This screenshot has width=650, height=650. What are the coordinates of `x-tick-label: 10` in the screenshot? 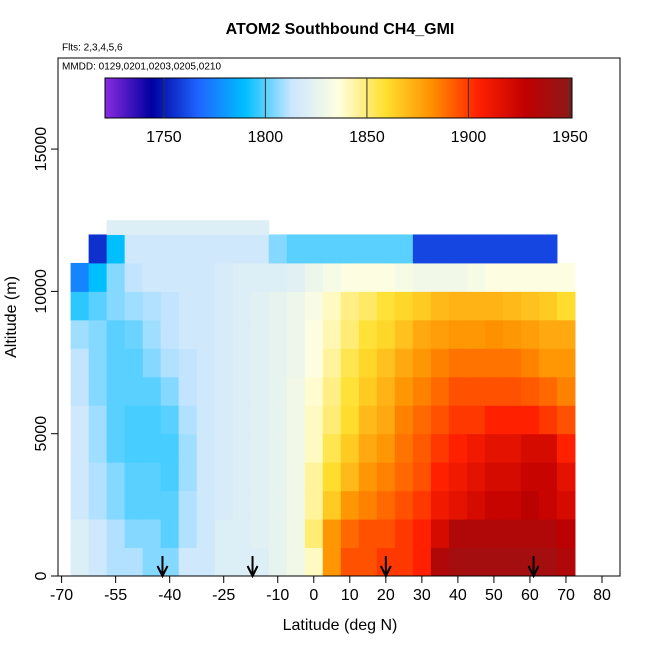 It's located at (350, 595).